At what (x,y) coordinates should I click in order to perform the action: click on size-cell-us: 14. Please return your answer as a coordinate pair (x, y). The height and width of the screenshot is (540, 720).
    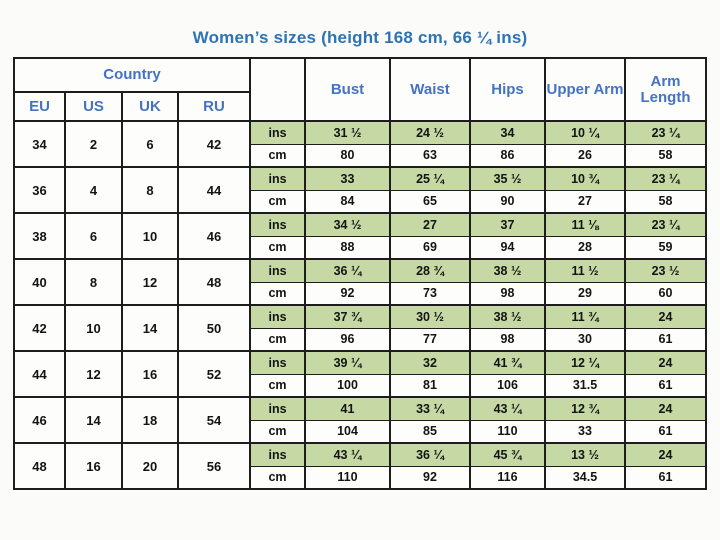
    Looking at the image, I should click on (93, 420).